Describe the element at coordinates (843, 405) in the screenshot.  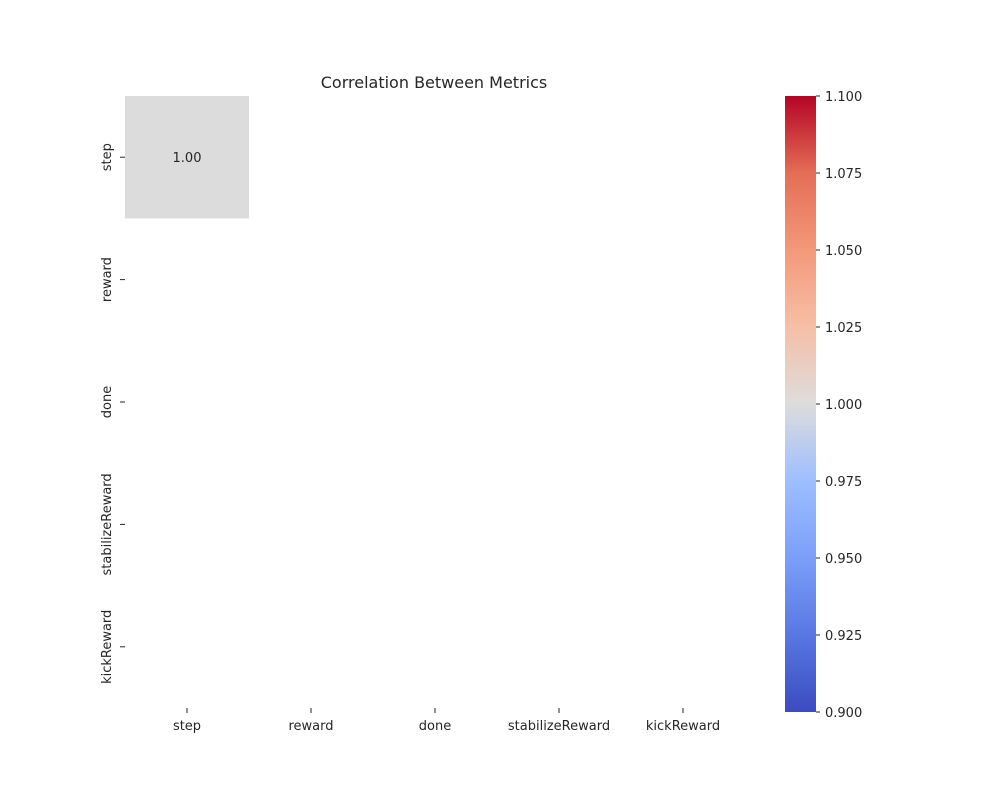
I see `colorbar-tick-label: 1.000` at that location.